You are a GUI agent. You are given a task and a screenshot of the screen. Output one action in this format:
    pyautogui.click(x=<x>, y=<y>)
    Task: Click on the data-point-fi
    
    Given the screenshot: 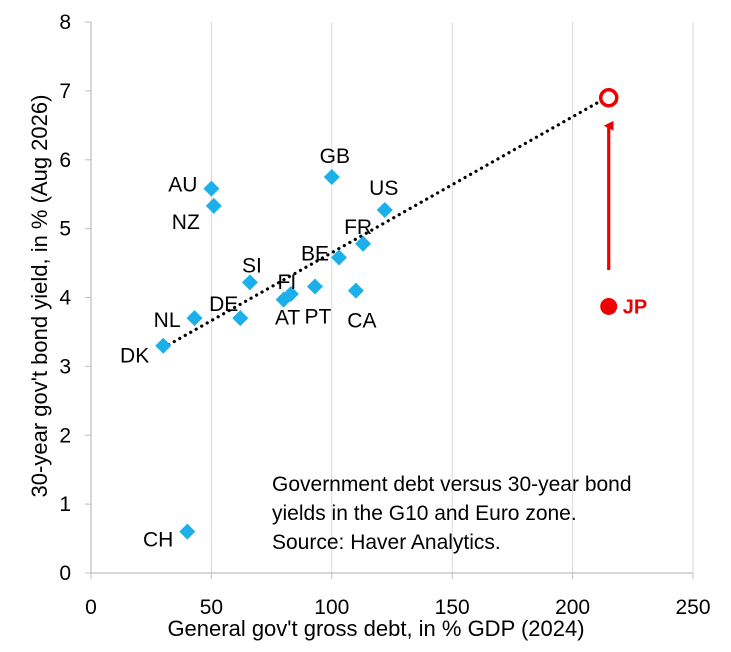 What is the action you would take?
    pyautogui.click(x=290, y=294)
    